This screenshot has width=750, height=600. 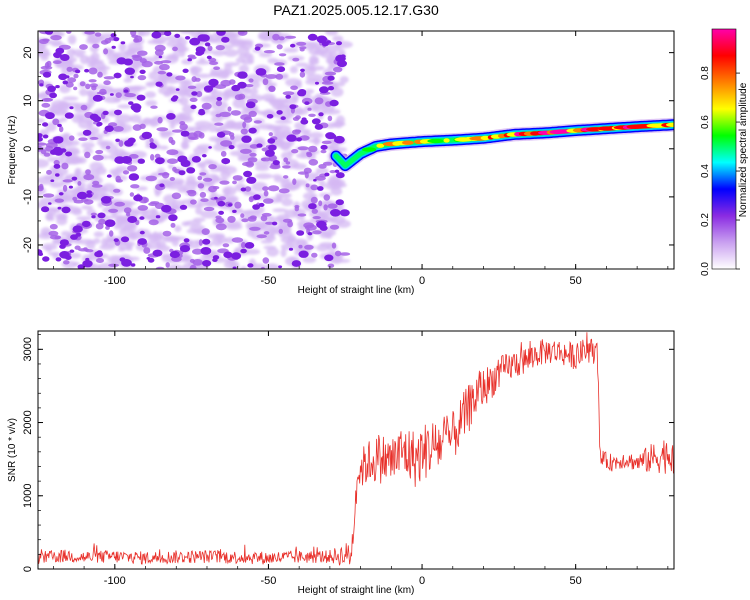 What do you see at coordinates (28, 349) in the screenshot?
I see `y-tick-label: 3000` at bounding box center [28, 349].